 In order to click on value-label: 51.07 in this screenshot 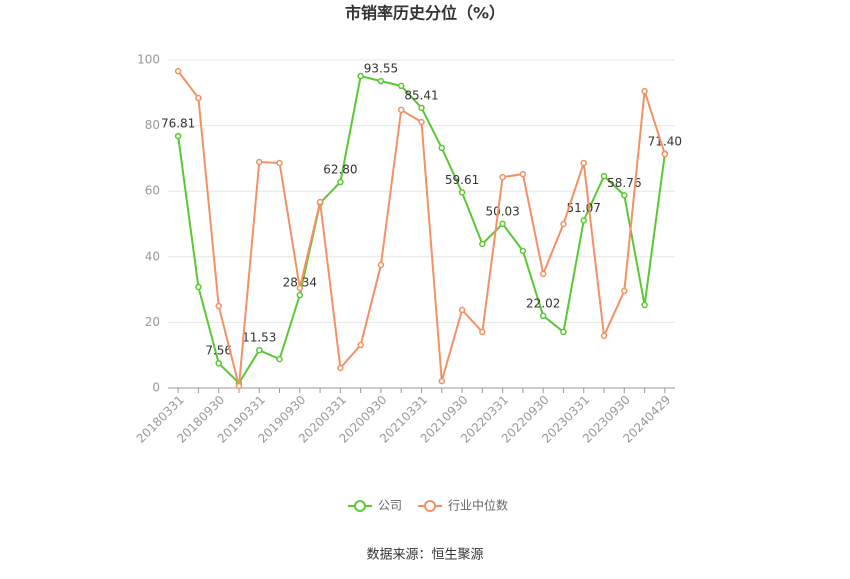, I will do `click(584, 208)`.